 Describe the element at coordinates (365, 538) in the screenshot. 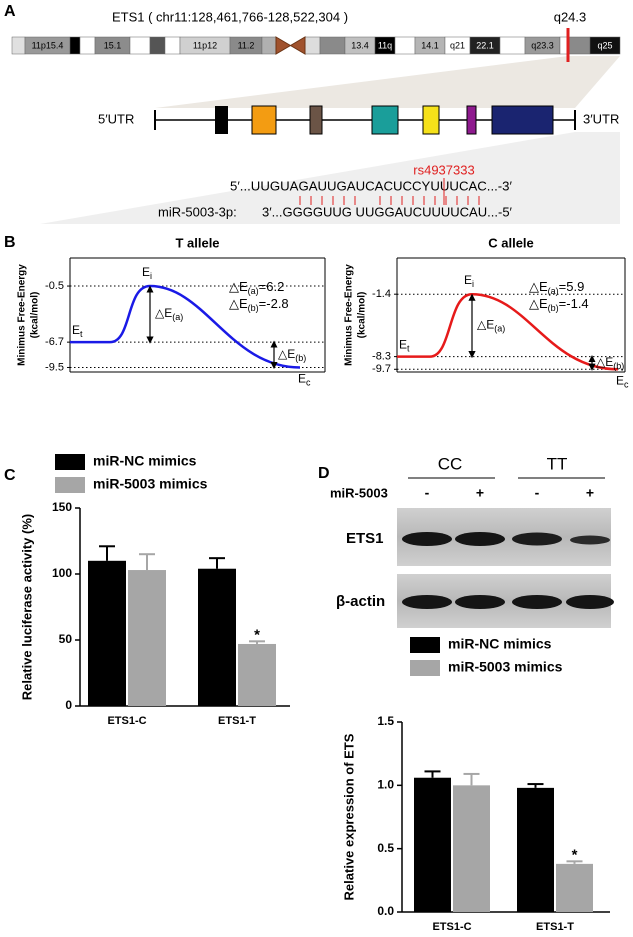

I see `blot-label: ETS1` at that location.